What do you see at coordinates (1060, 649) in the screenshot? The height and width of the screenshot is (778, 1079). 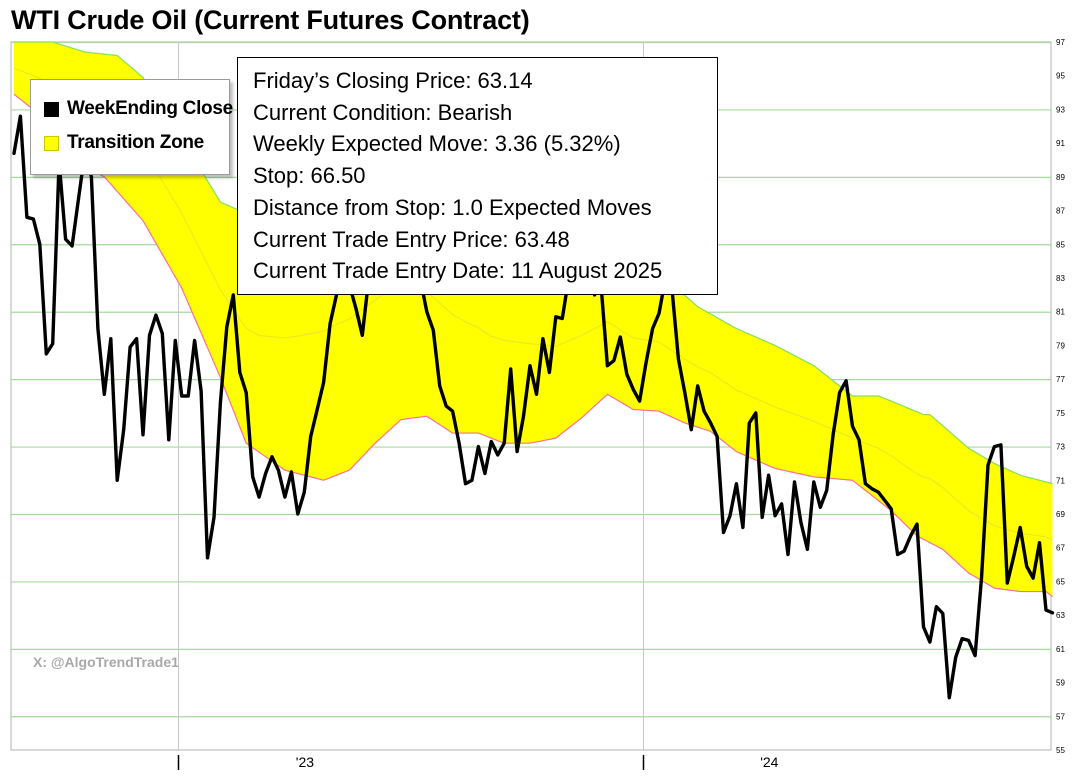 I see `y-tick-label: 61` at bounding box center [1060, 649].